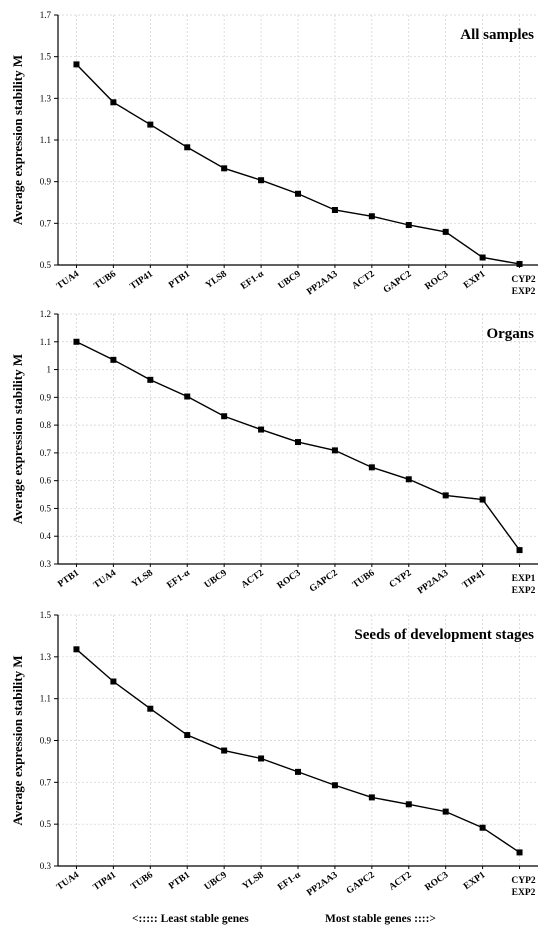  Describe the element at coordinates (45, 314) in the screenshot. I see `y-tick-label: 1.2` at that location.